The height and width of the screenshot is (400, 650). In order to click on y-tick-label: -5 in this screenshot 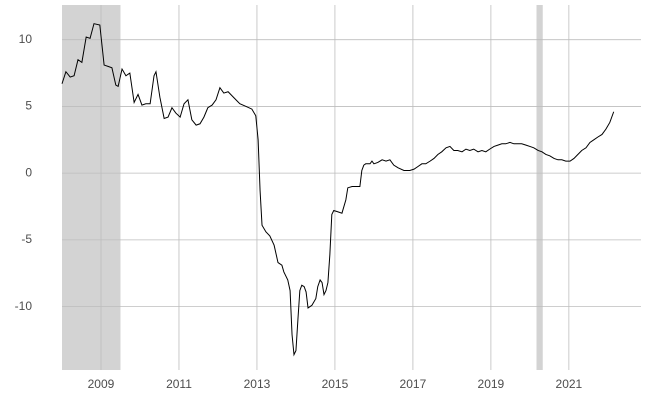, I will do `click(26, 239)`.